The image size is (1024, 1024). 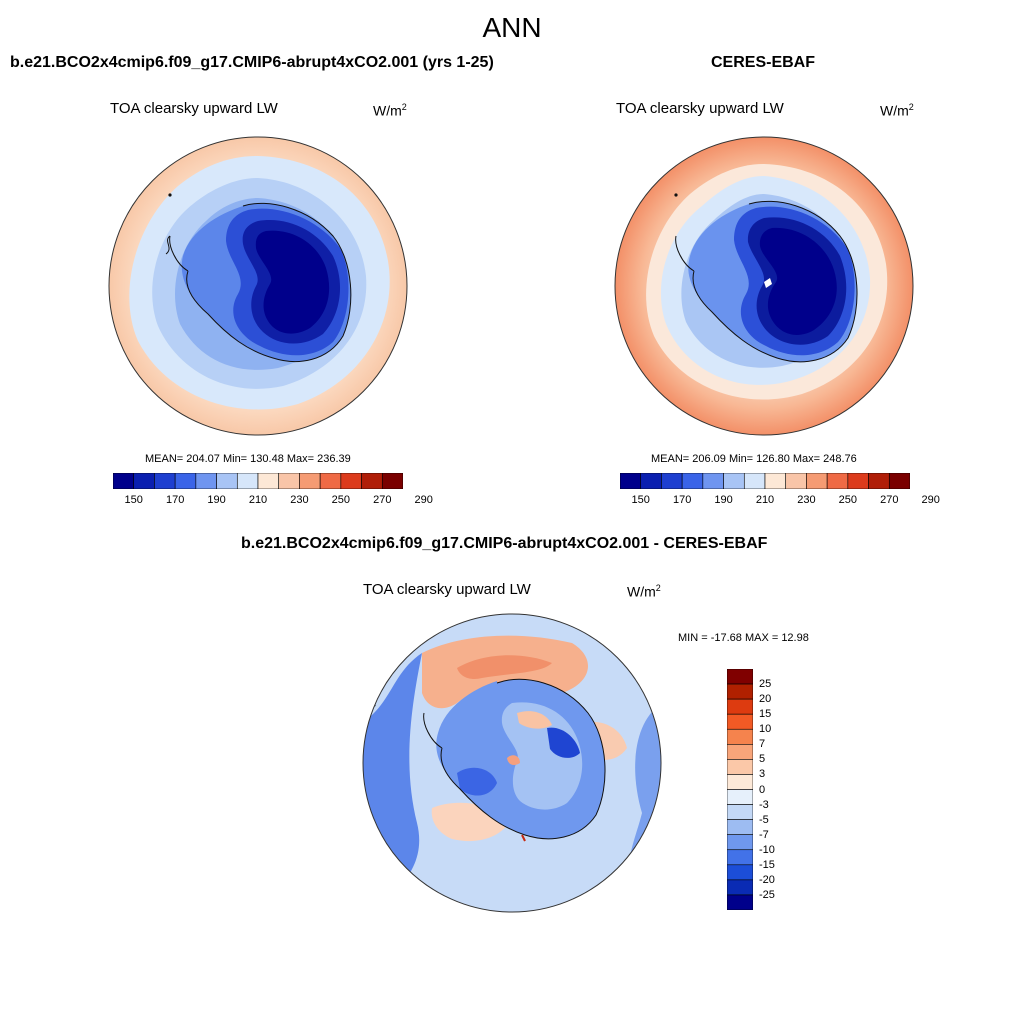 What do you see at coordinates (762, 744) in the screenshot?
I see `colorbar-tick-label: 7` at bounding box center [762, 744].